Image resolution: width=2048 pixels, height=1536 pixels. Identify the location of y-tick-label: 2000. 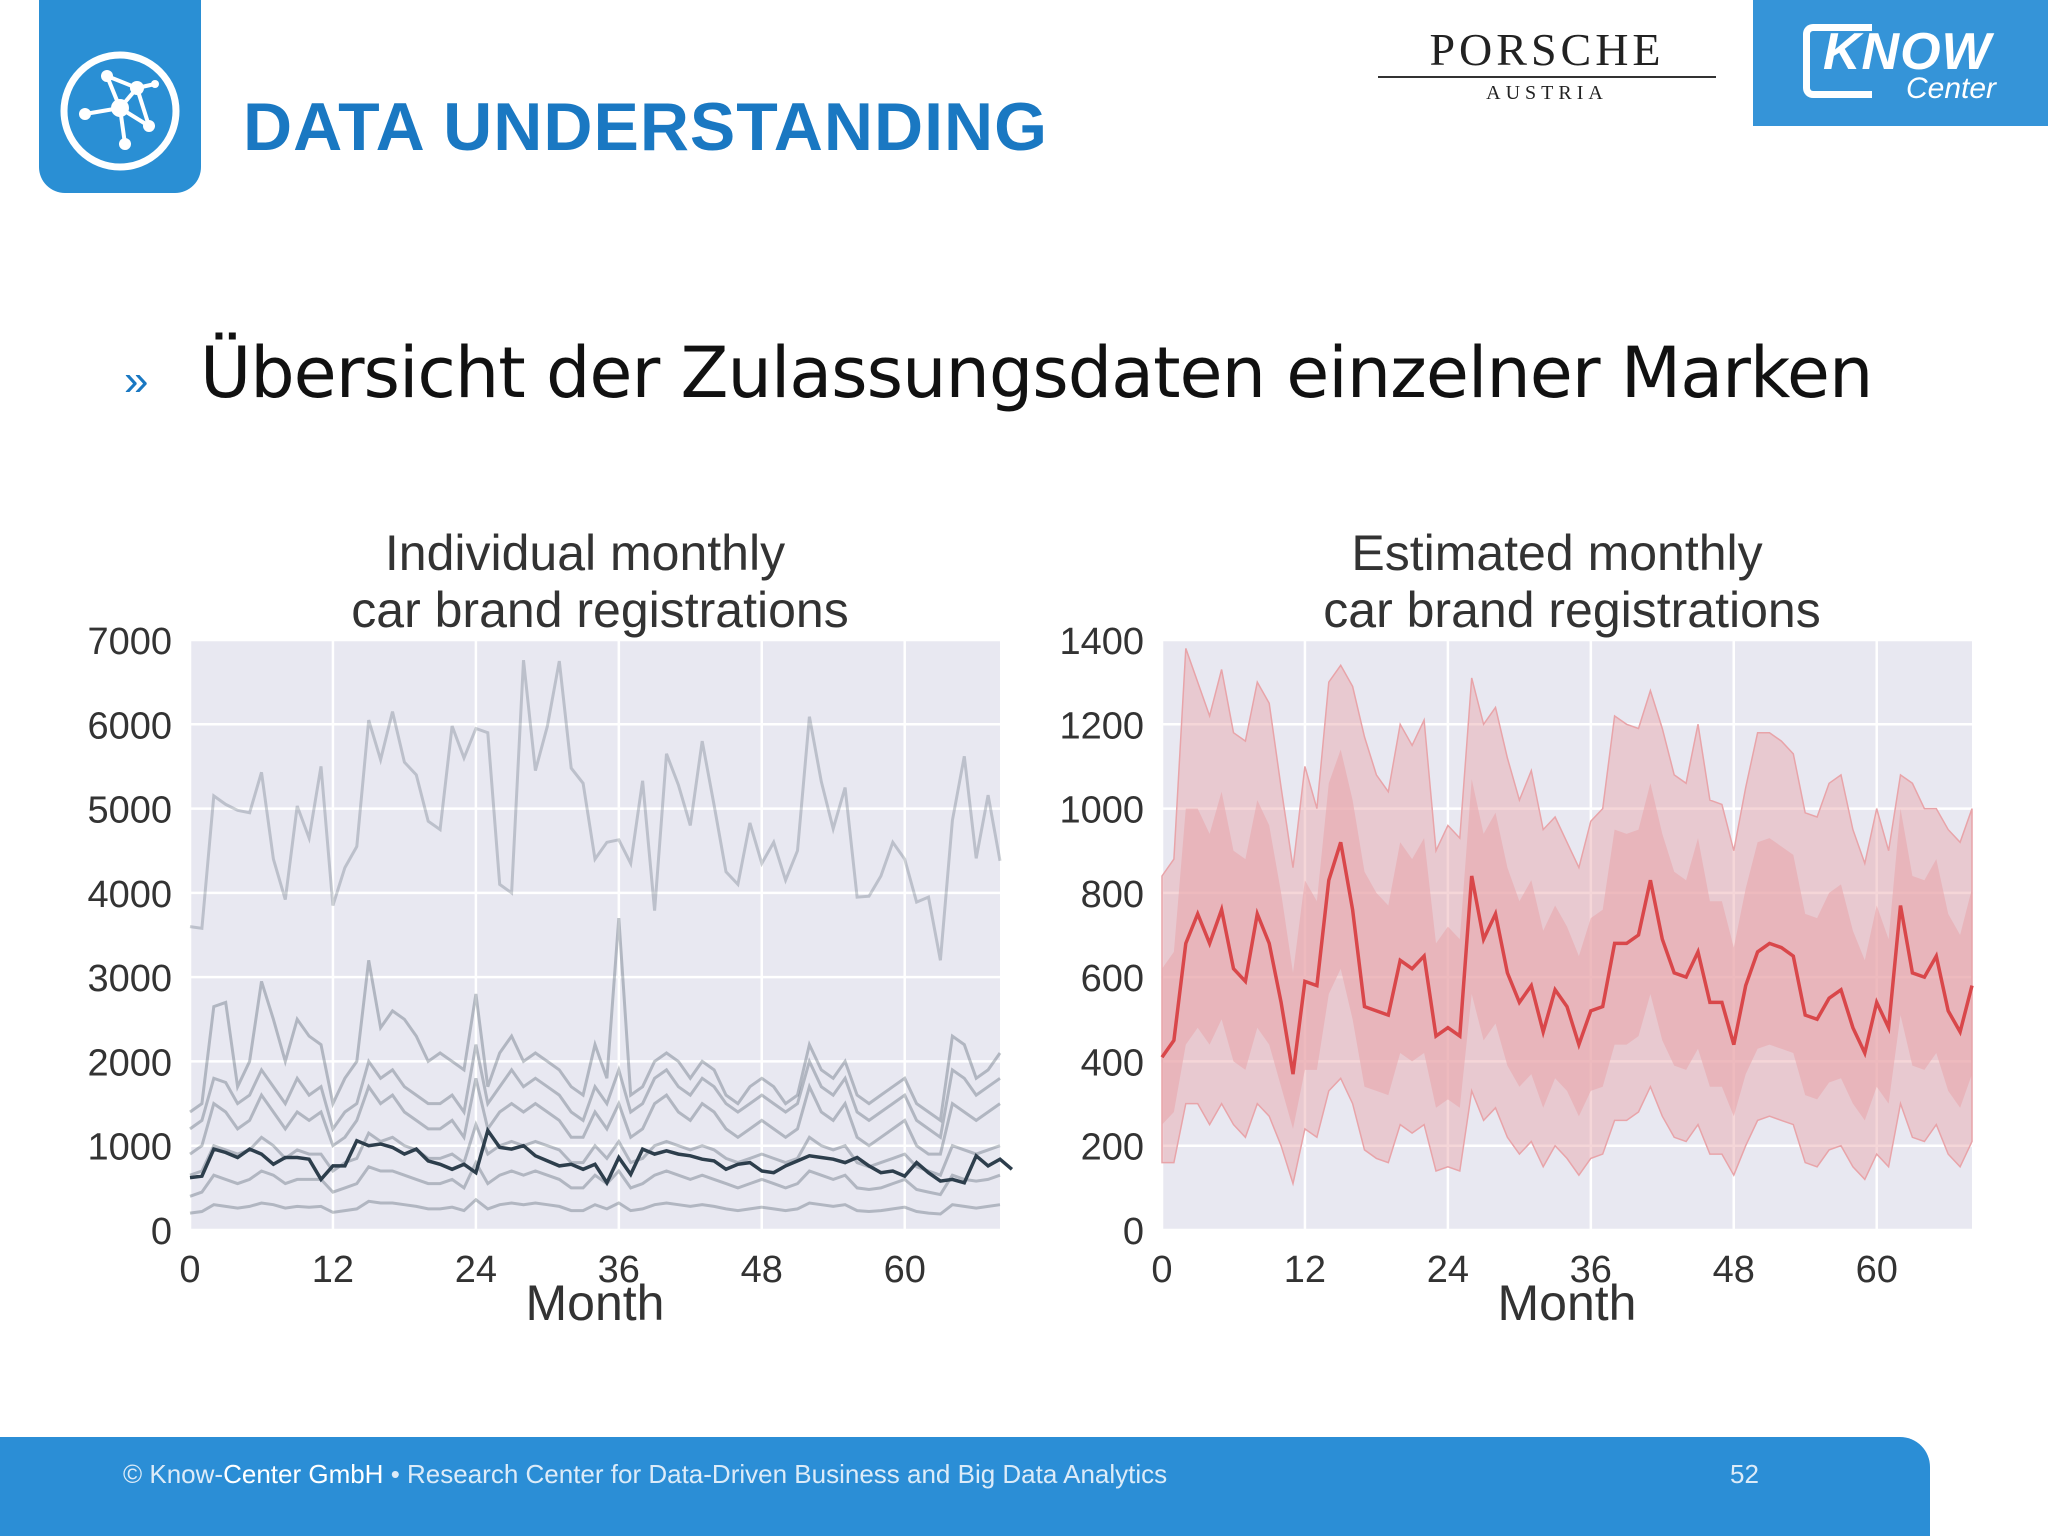
(129, 1063).